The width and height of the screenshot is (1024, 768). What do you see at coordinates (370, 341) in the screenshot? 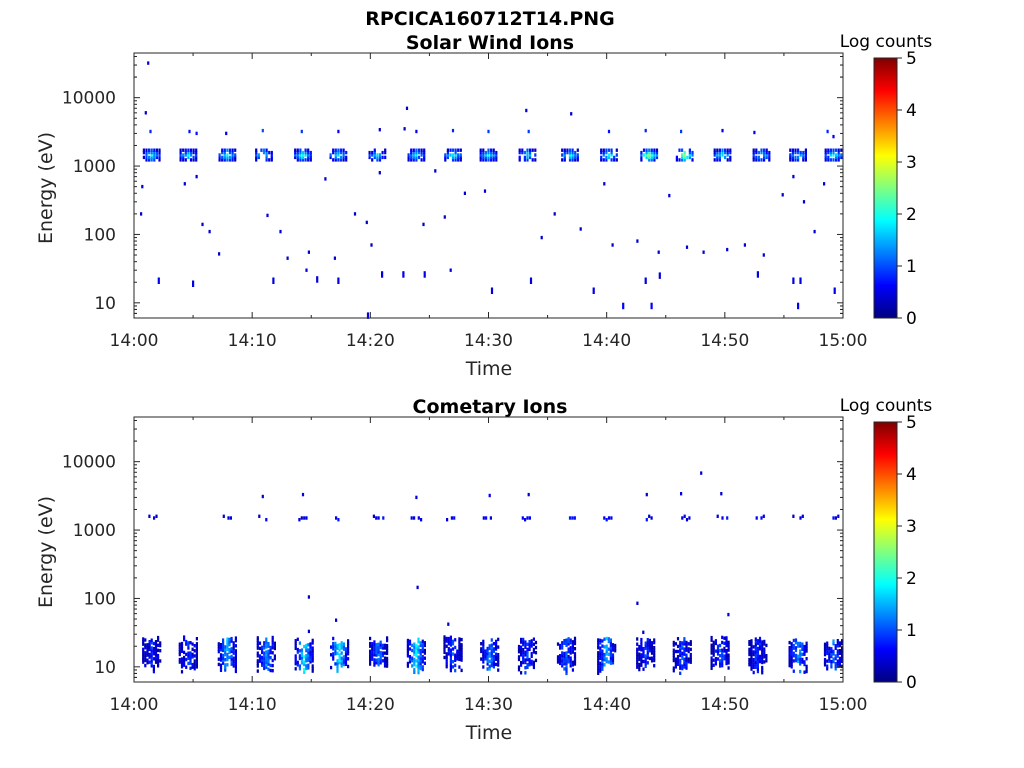
I see `x-tick-label: 14:20` at bounding box center [370, 341].